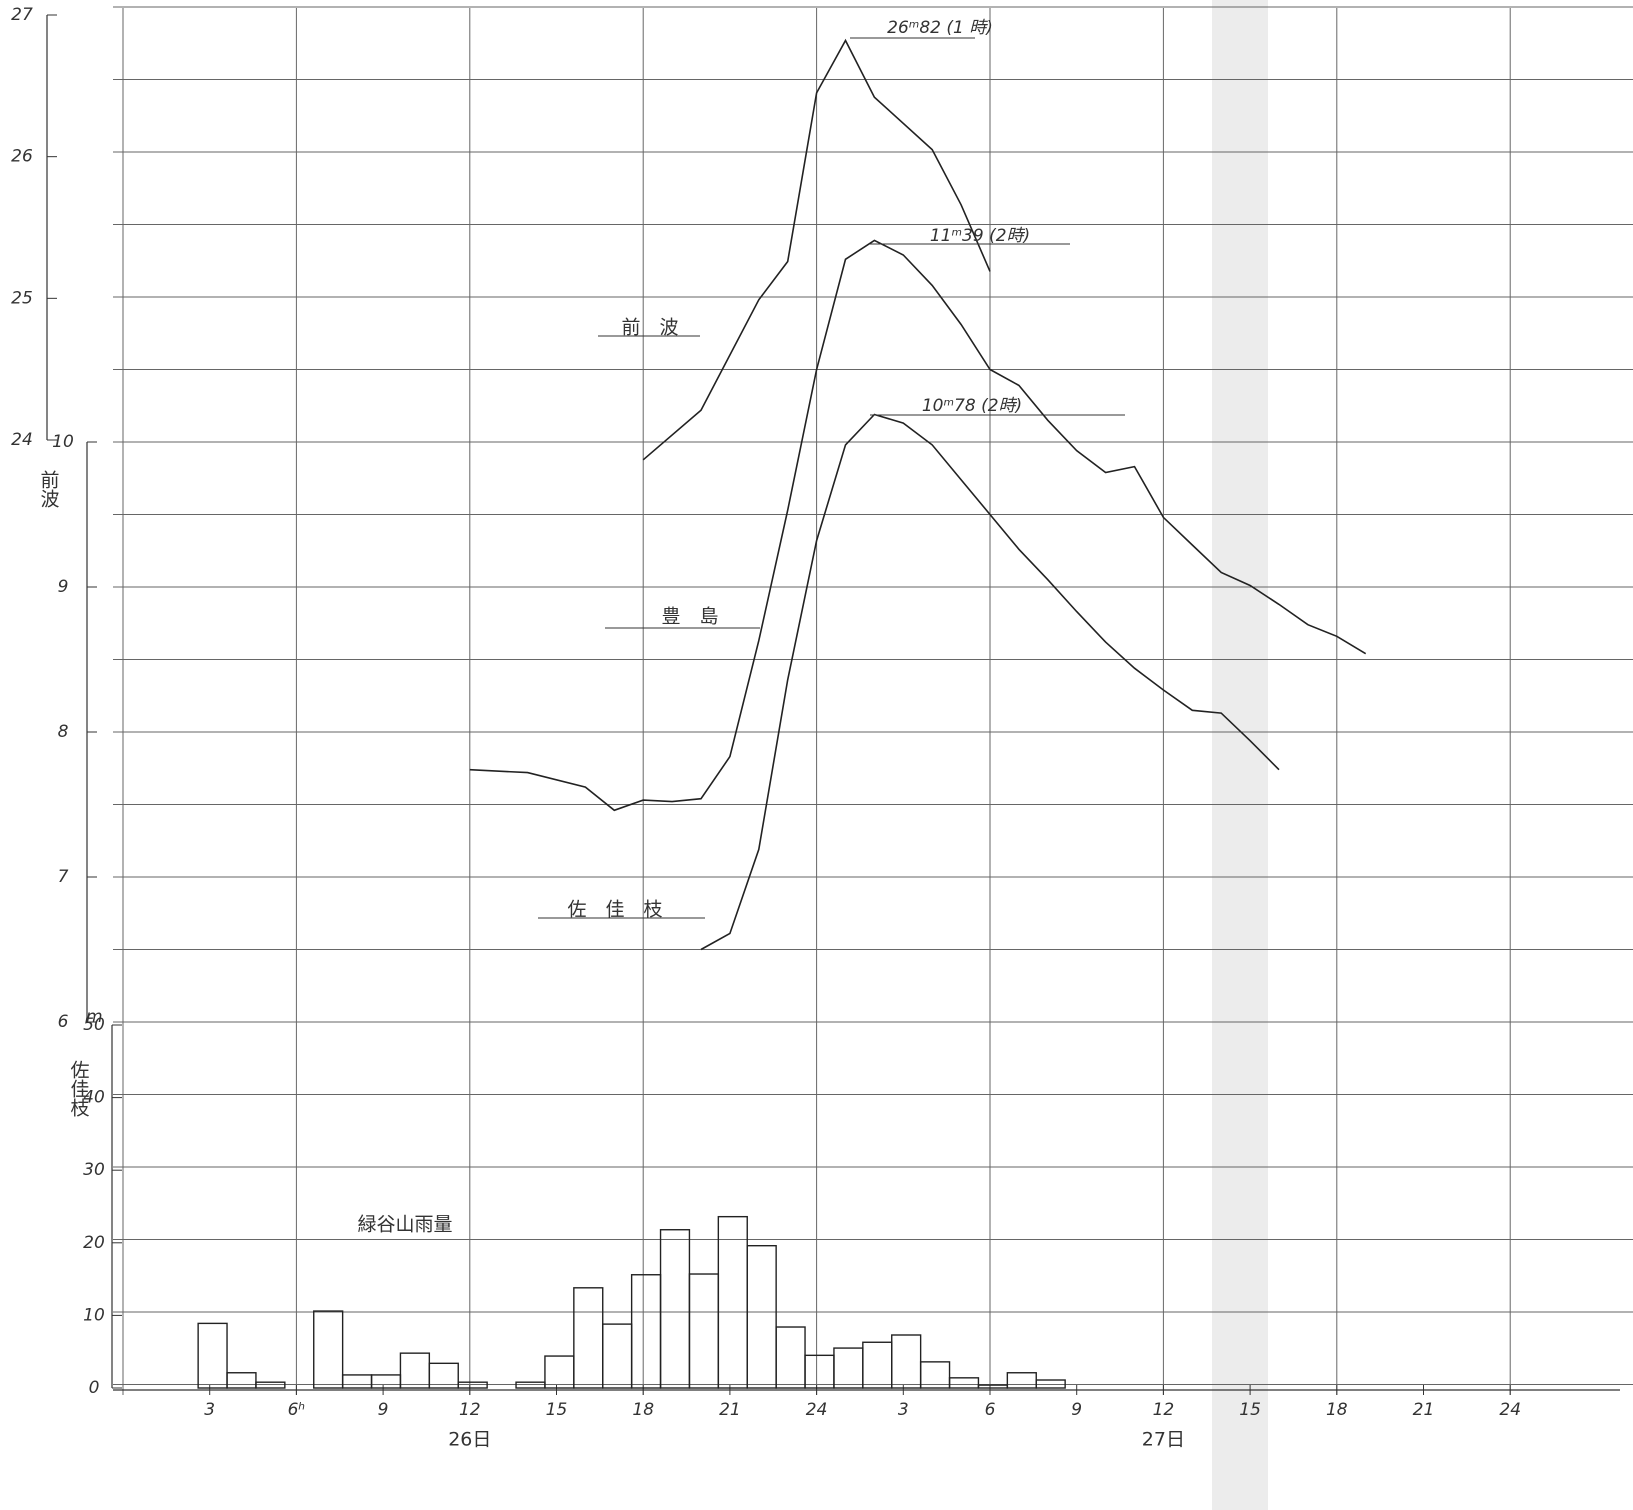 The height and width of the screenshot is (1510, 1633). Describe the element at coordinates (22, 15) in the screenshot. I see `y-tick-label: 27` at that location.